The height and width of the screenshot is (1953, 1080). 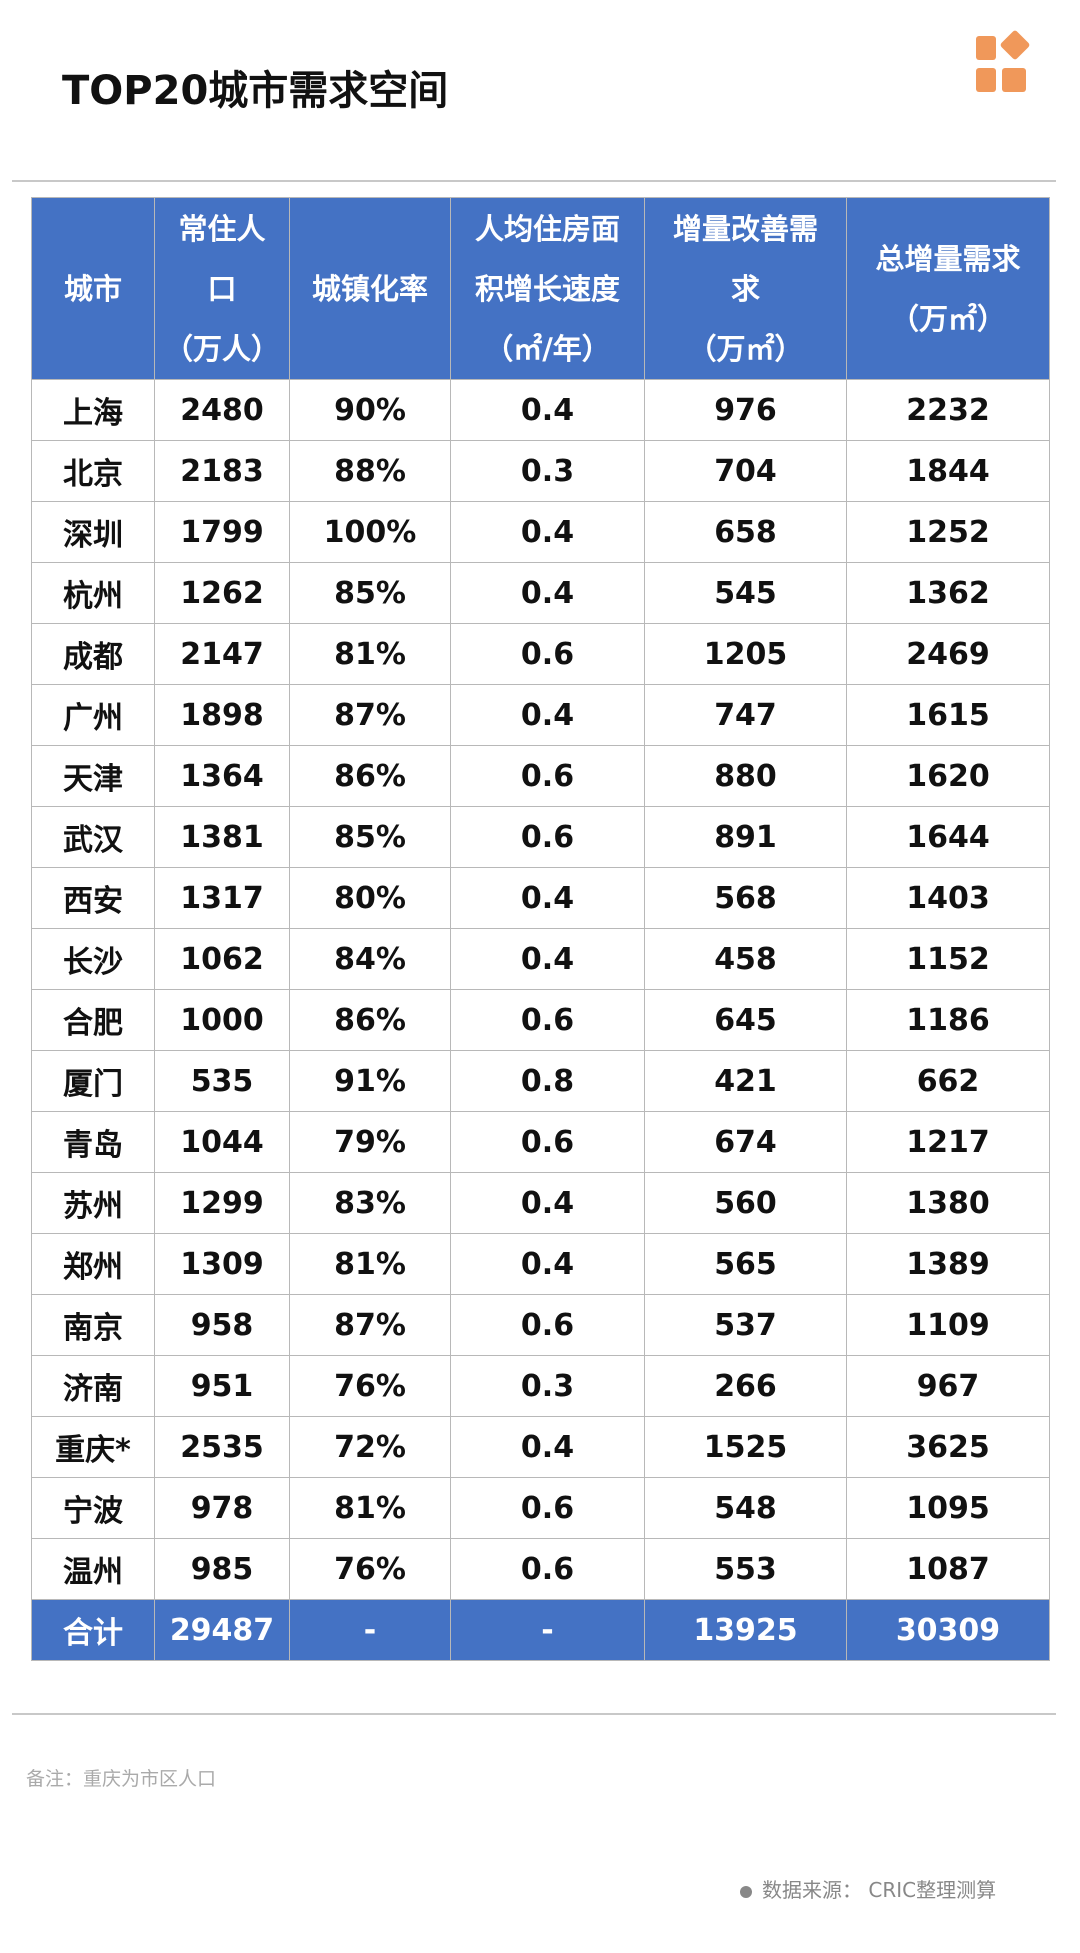 I want to click on table-row: 苏州 1299 83% 0.4 560 1380, so click(x=540, y=1203).